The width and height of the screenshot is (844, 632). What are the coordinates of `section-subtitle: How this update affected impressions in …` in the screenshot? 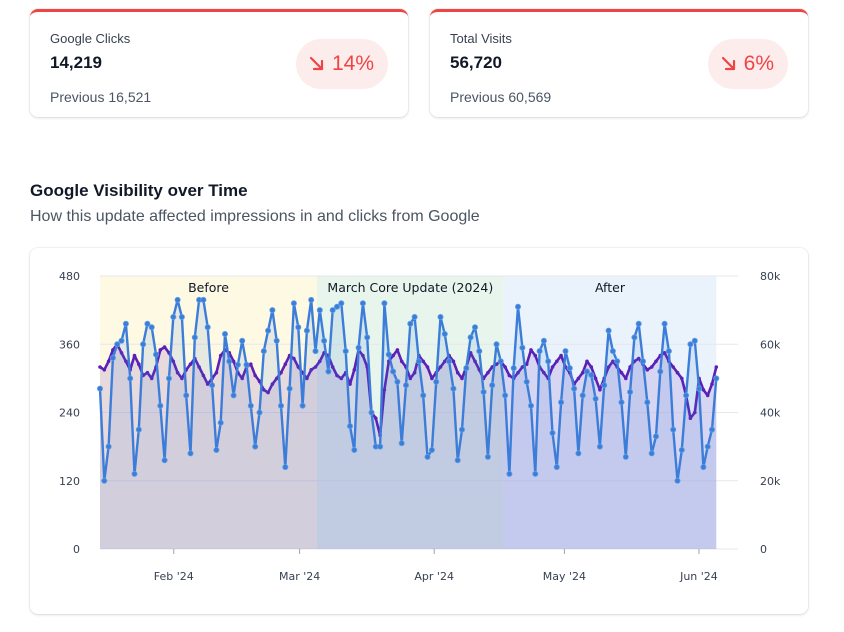 It's located at (255, 216).